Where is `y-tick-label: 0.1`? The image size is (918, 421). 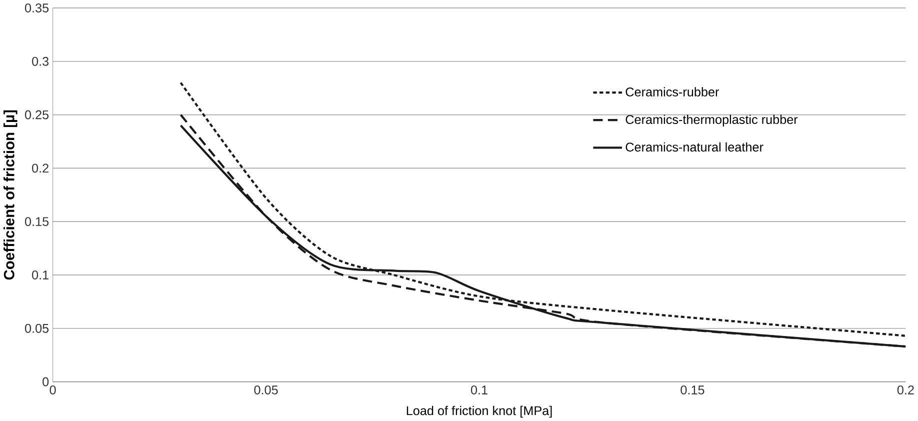 y-tick-label: 0.1 is located at coordinates (40, 275).